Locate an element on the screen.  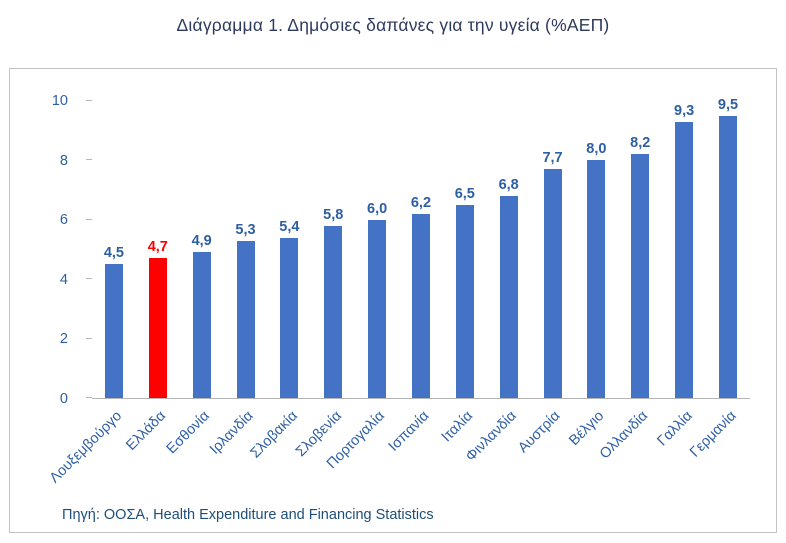
bar-column: 4,7 is located at coordinates (158, 249).